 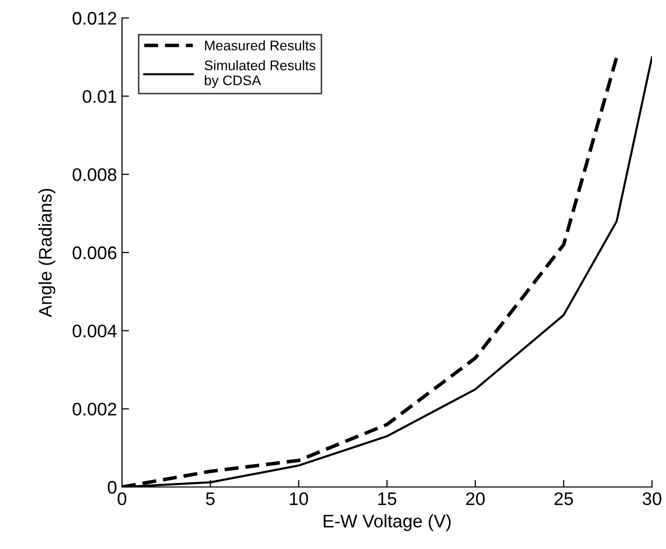 What do you see at coordinates (210, 499) in the screenshot?
I see `x-tick-label: 5` at bounding box center [210, 499].